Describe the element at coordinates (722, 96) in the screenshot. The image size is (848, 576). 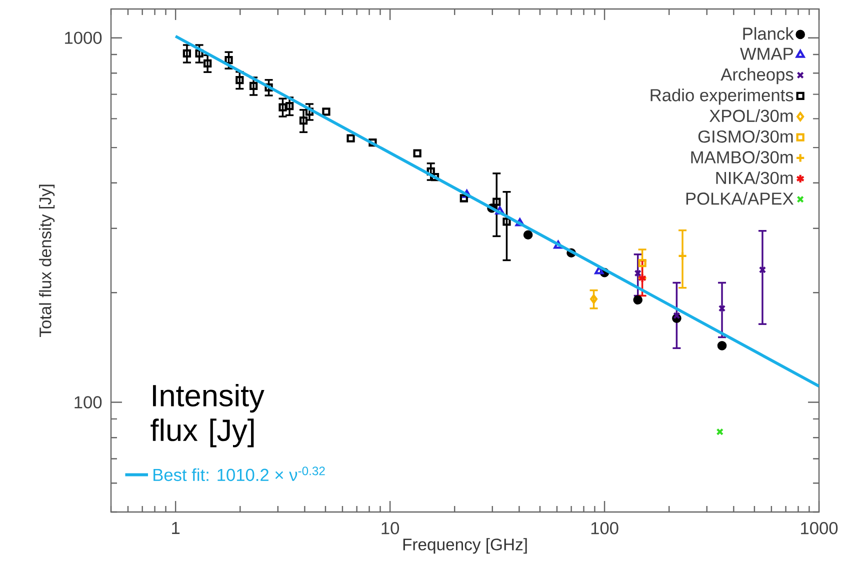
I see `legend-label: Radio experiments` at that location.